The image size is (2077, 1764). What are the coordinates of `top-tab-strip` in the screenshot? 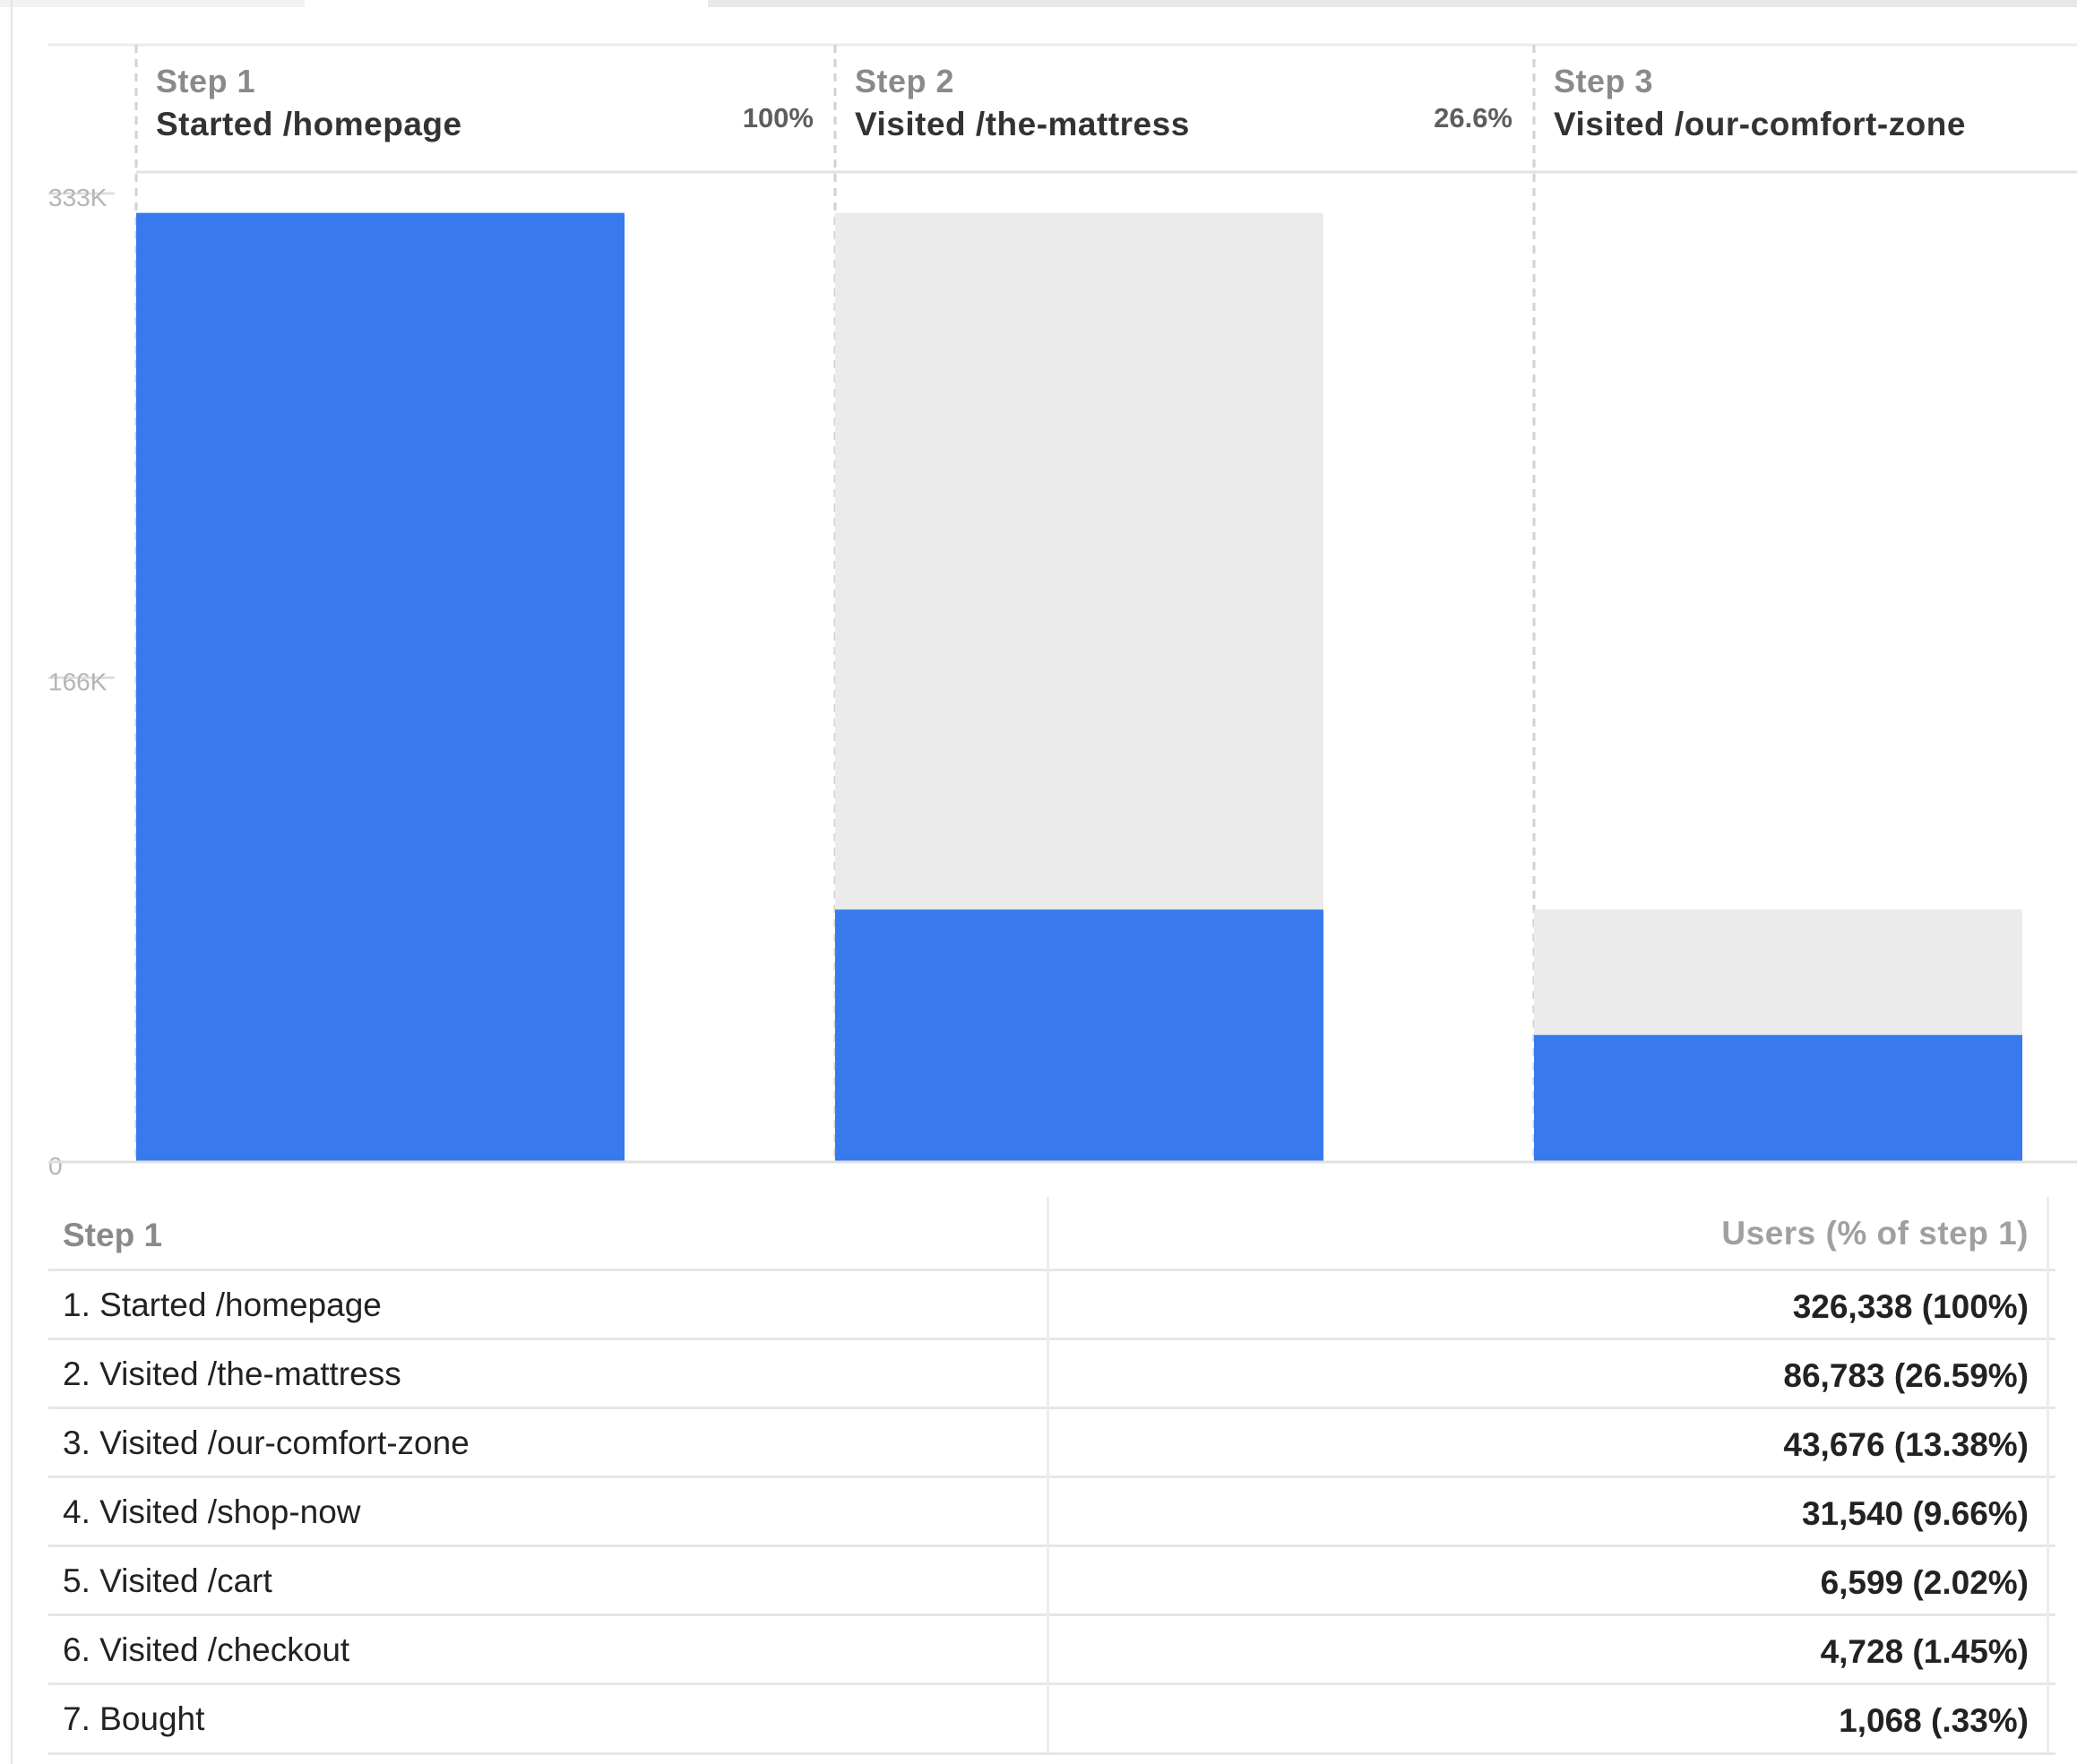 It's located at (1038, 3).